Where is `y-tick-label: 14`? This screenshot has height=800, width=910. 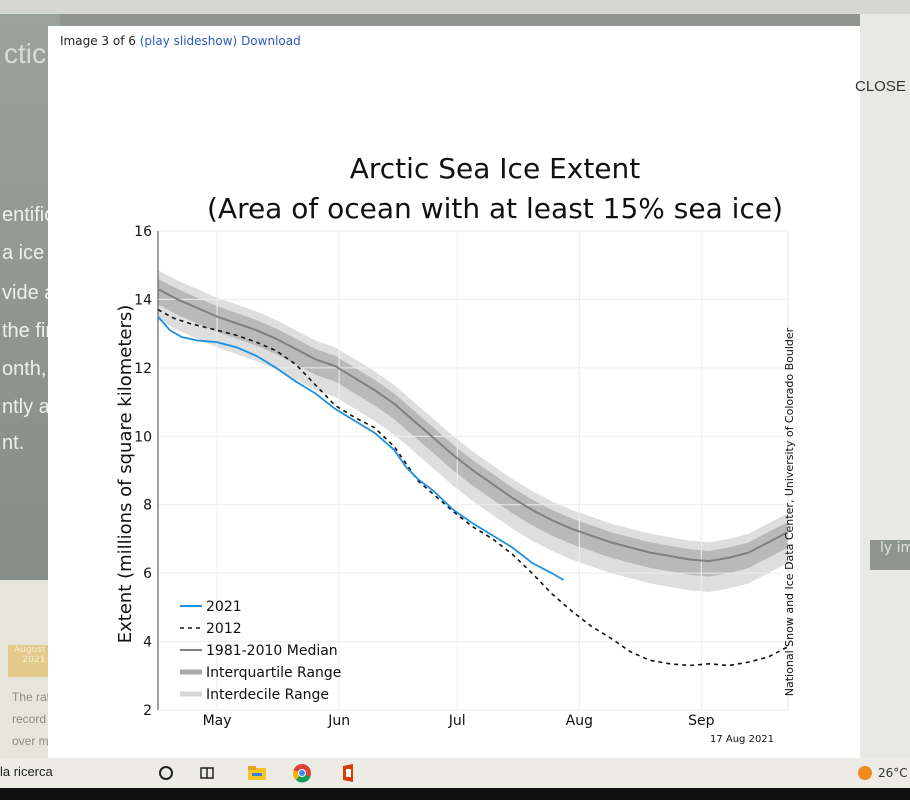
y-tick-label: 14 is located at coordinates (143, 300).